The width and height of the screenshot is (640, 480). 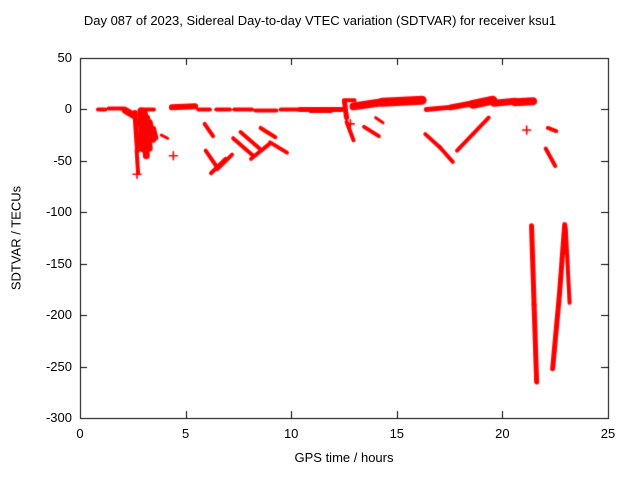 I want to click on x-tick-label: 10, so click(x=291, y=433).